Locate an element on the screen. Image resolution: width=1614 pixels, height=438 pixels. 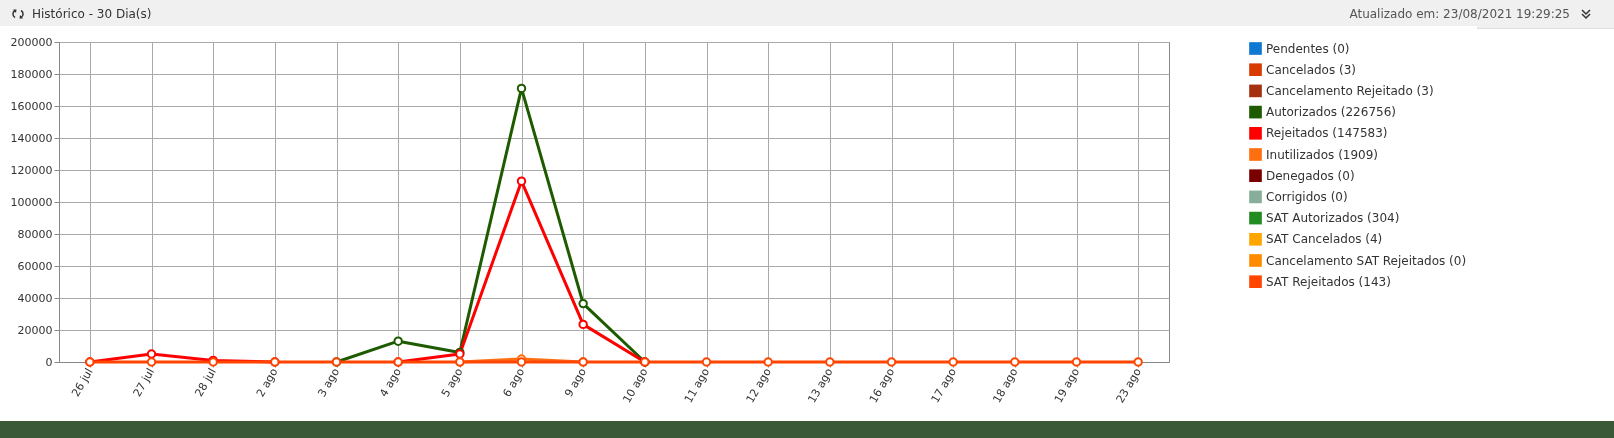
x-tick-label: 26 jul is located at coordinates (82, 382).